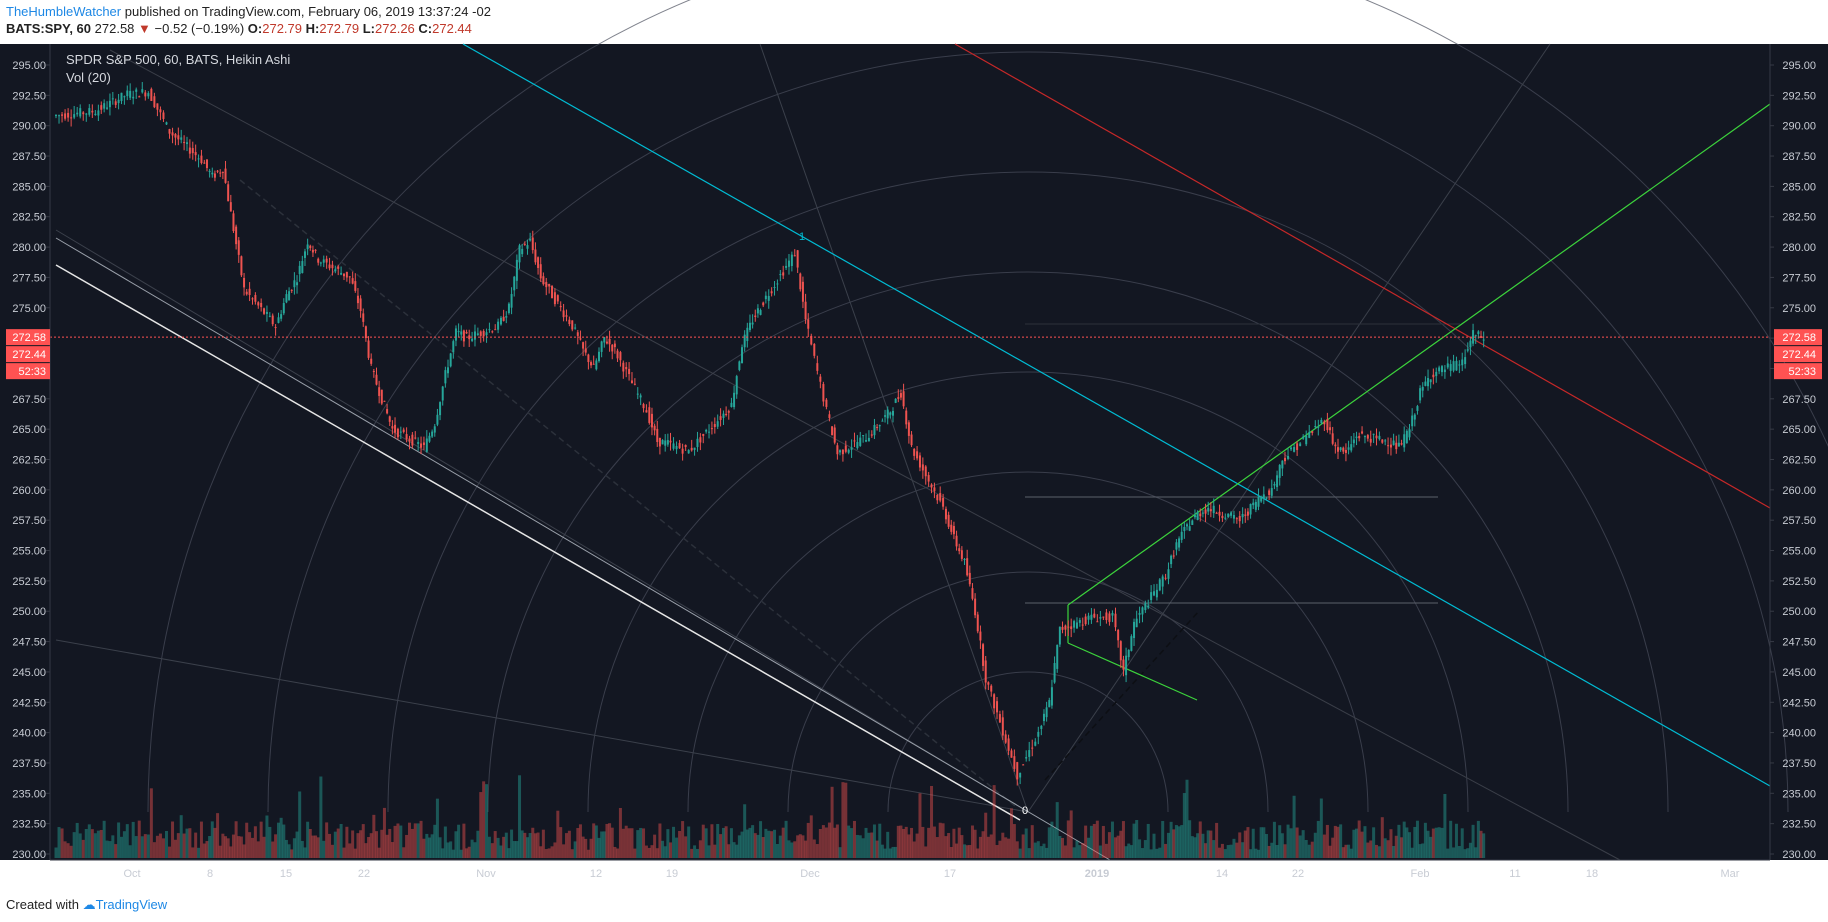 This screenshot has width=1828, height=922. Describe the element at coordinates (131, 904) in the screenshot. I see `tradingview-link: TradingView` at that location.